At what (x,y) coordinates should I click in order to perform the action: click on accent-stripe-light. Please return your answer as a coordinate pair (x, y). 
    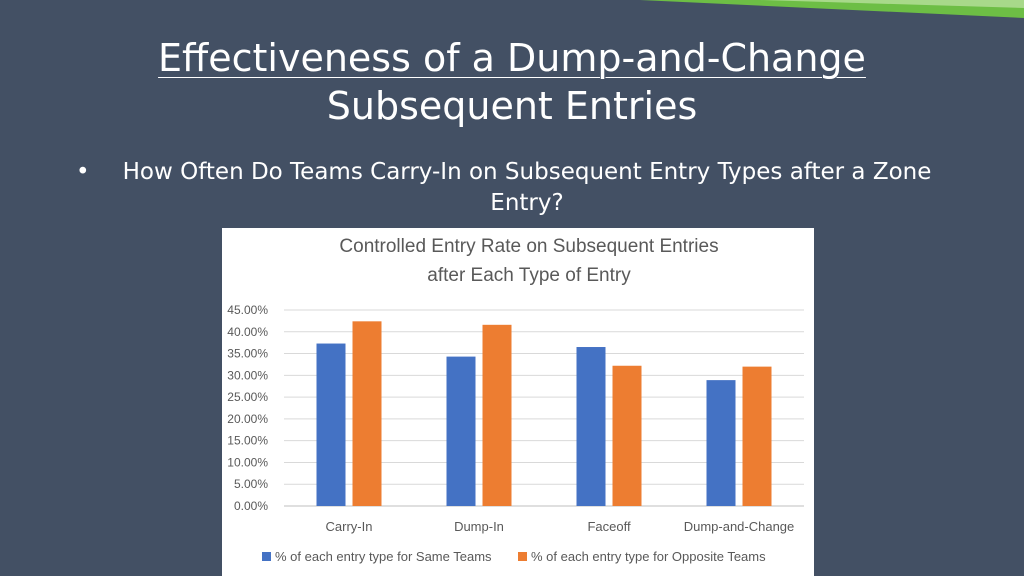
    Looking at the image, I should click on (892, 4).